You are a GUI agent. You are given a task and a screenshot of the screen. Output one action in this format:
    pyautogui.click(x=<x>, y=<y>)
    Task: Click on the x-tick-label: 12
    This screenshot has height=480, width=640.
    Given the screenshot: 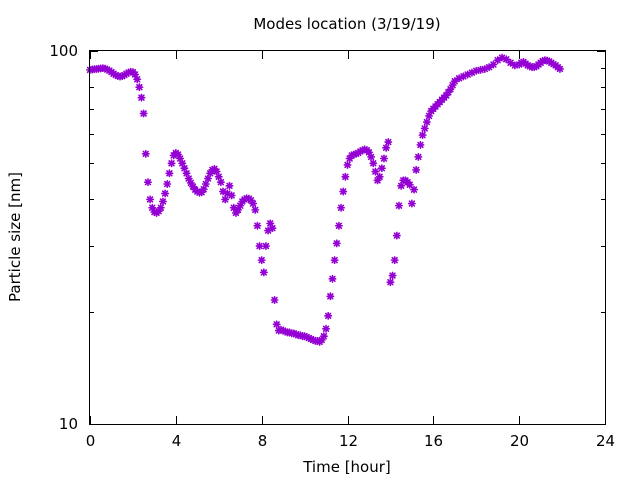 What is the action you would take?
    pyautogui.click(x=348, y=441)
    